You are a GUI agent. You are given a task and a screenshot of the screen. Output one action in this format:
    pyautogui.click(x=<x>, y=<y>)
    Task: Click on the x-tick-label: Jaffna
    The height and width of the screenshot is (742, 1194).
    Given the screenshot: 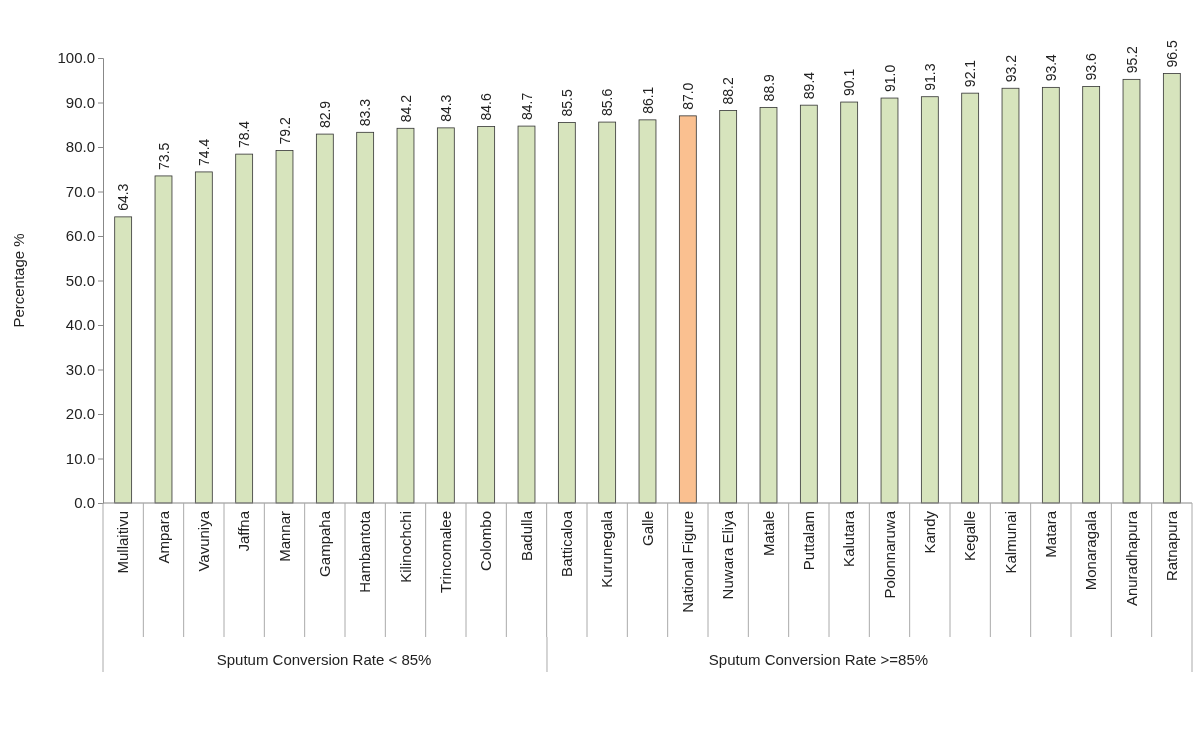 What is the action you would take?
    pyautogui.click(x=244, y=531)
    